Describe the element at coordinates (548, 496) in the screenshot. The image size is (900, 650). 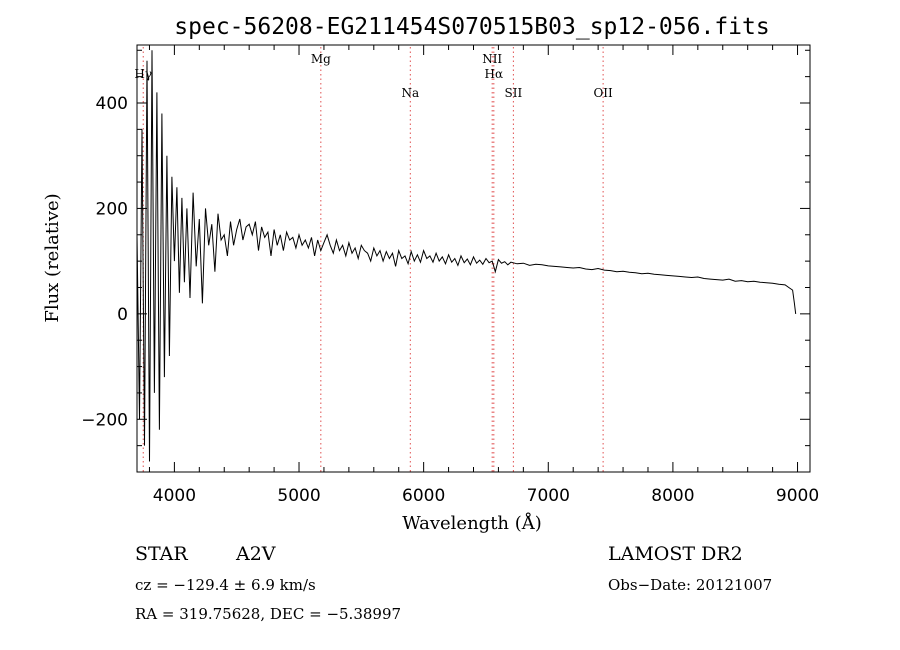
I see `x-tick-label: 7000` at that location.